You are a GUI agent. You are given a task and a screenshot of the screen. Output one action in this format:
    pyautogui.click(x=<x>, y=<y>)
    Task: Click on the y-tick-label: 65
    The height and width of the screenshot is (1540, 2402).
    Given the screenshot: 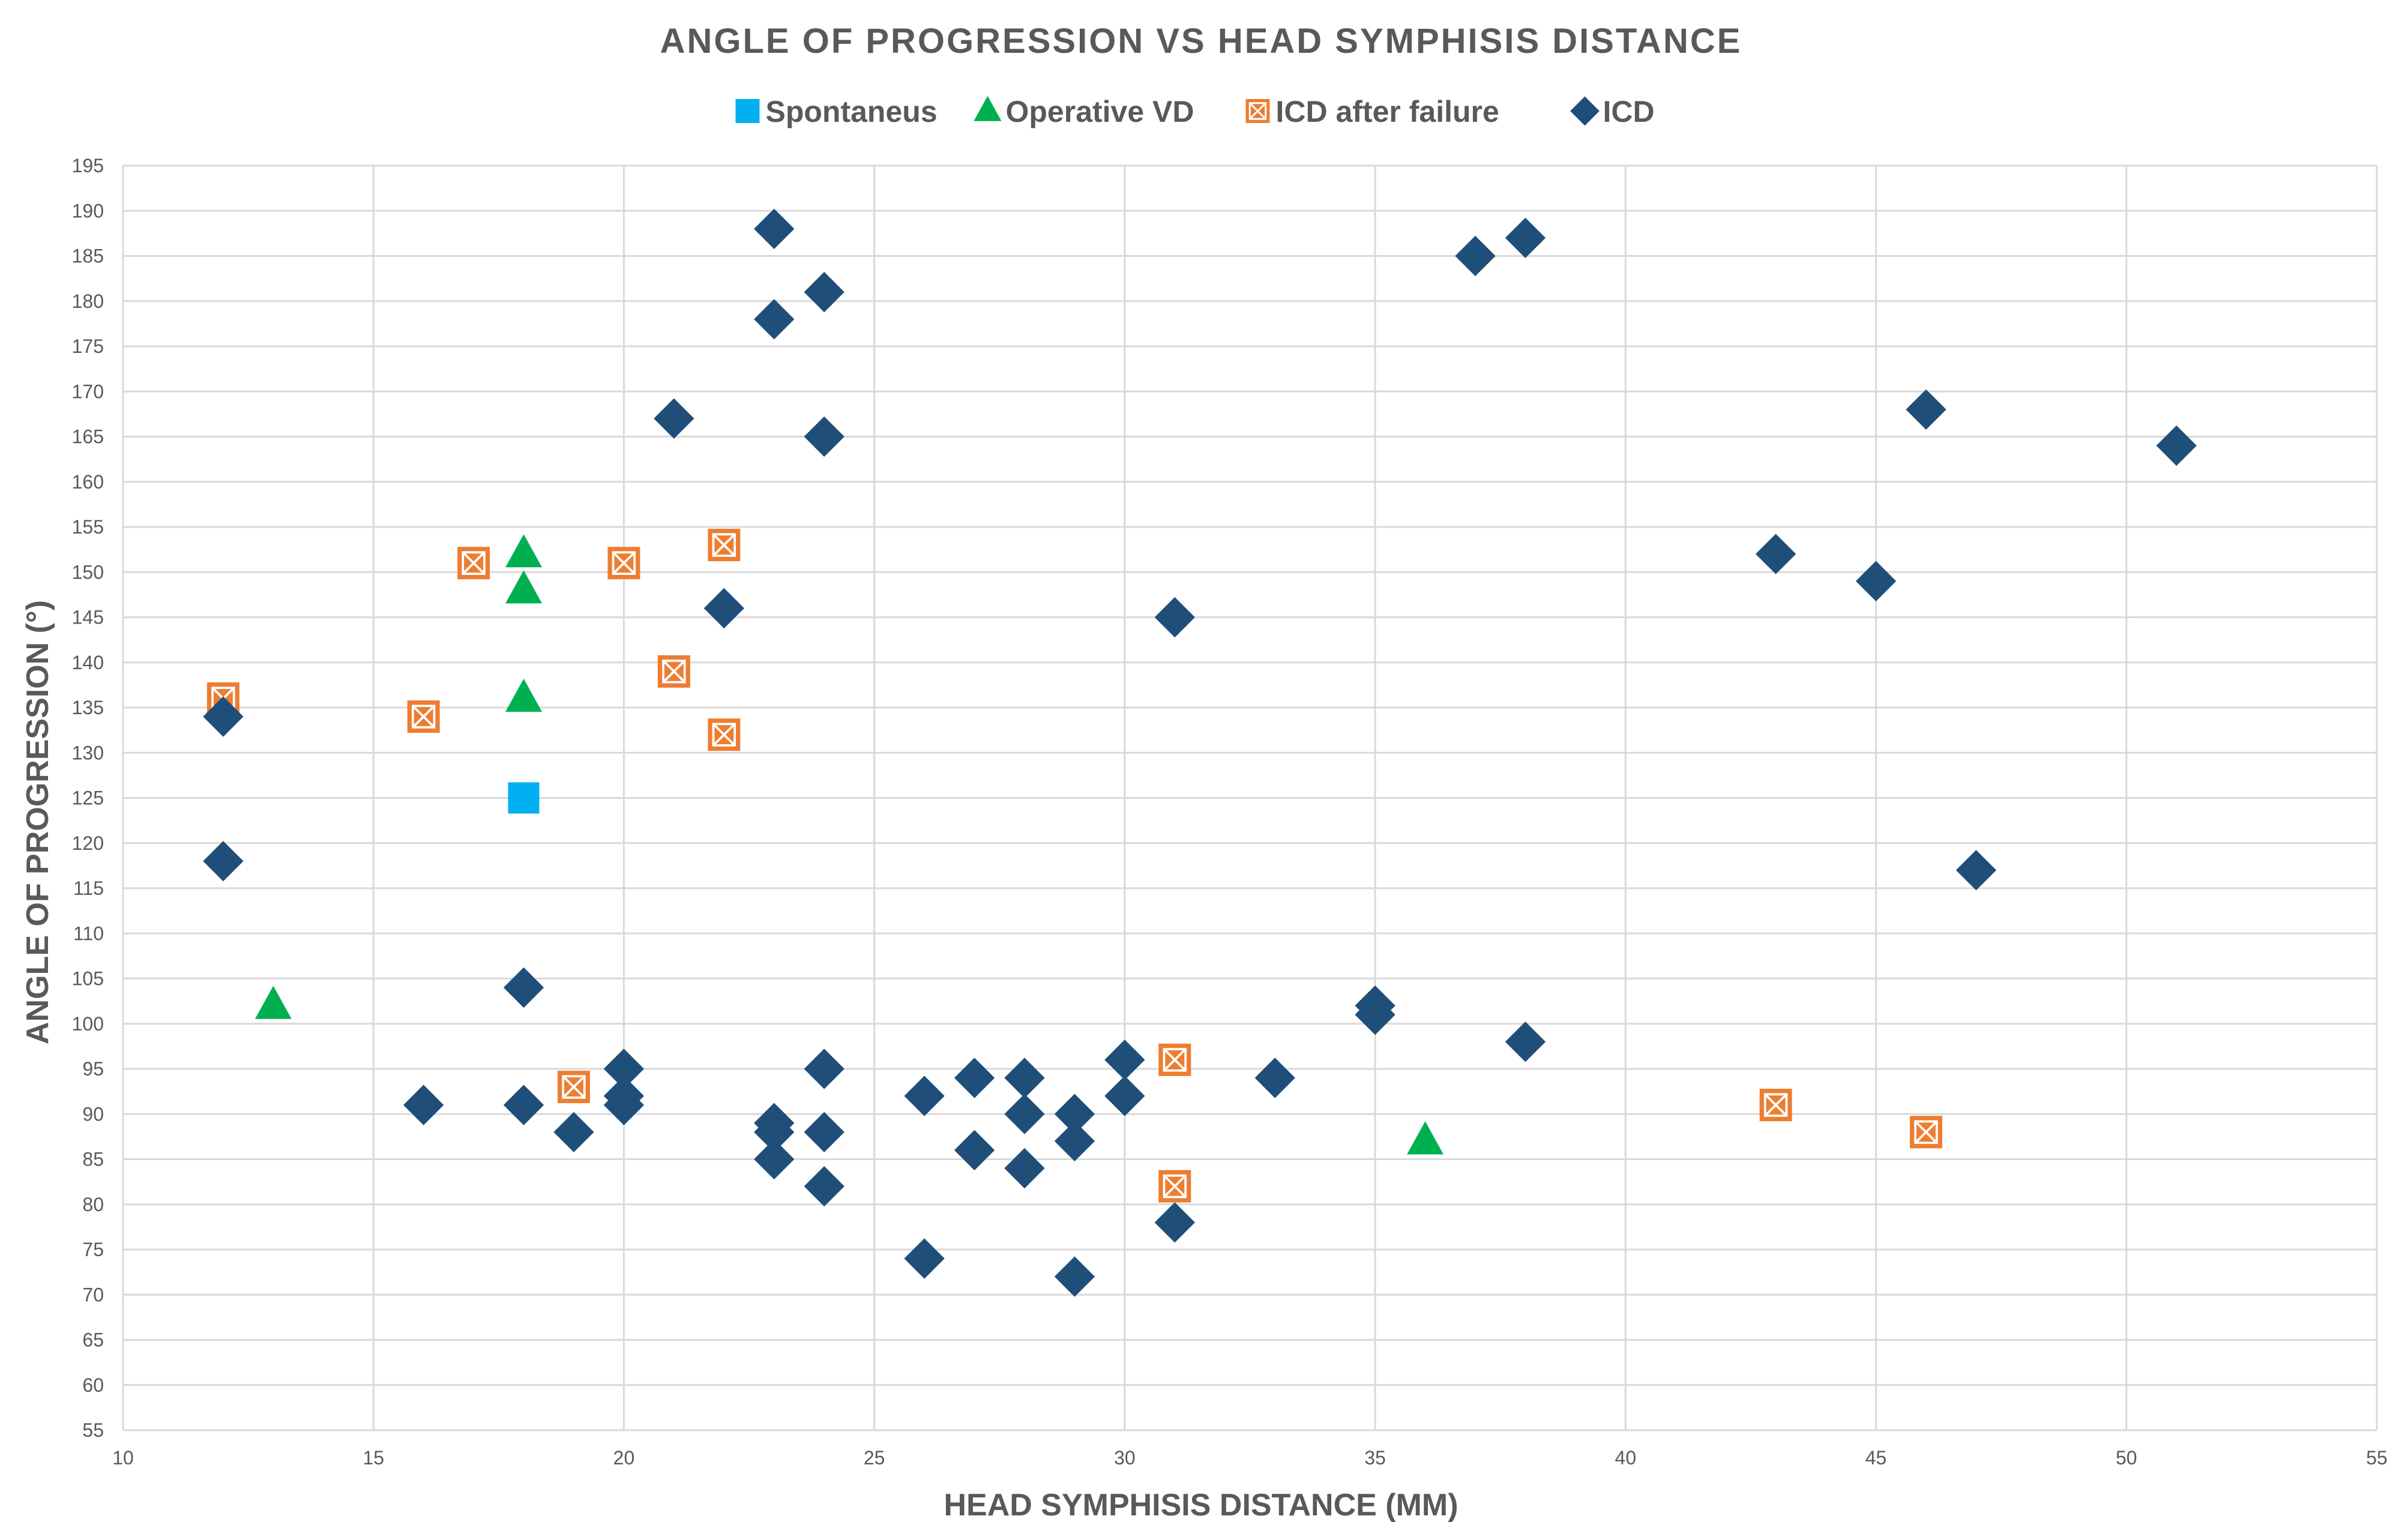 What is the action you would take?
    pyautogui.click(x=93, y=1340)
    